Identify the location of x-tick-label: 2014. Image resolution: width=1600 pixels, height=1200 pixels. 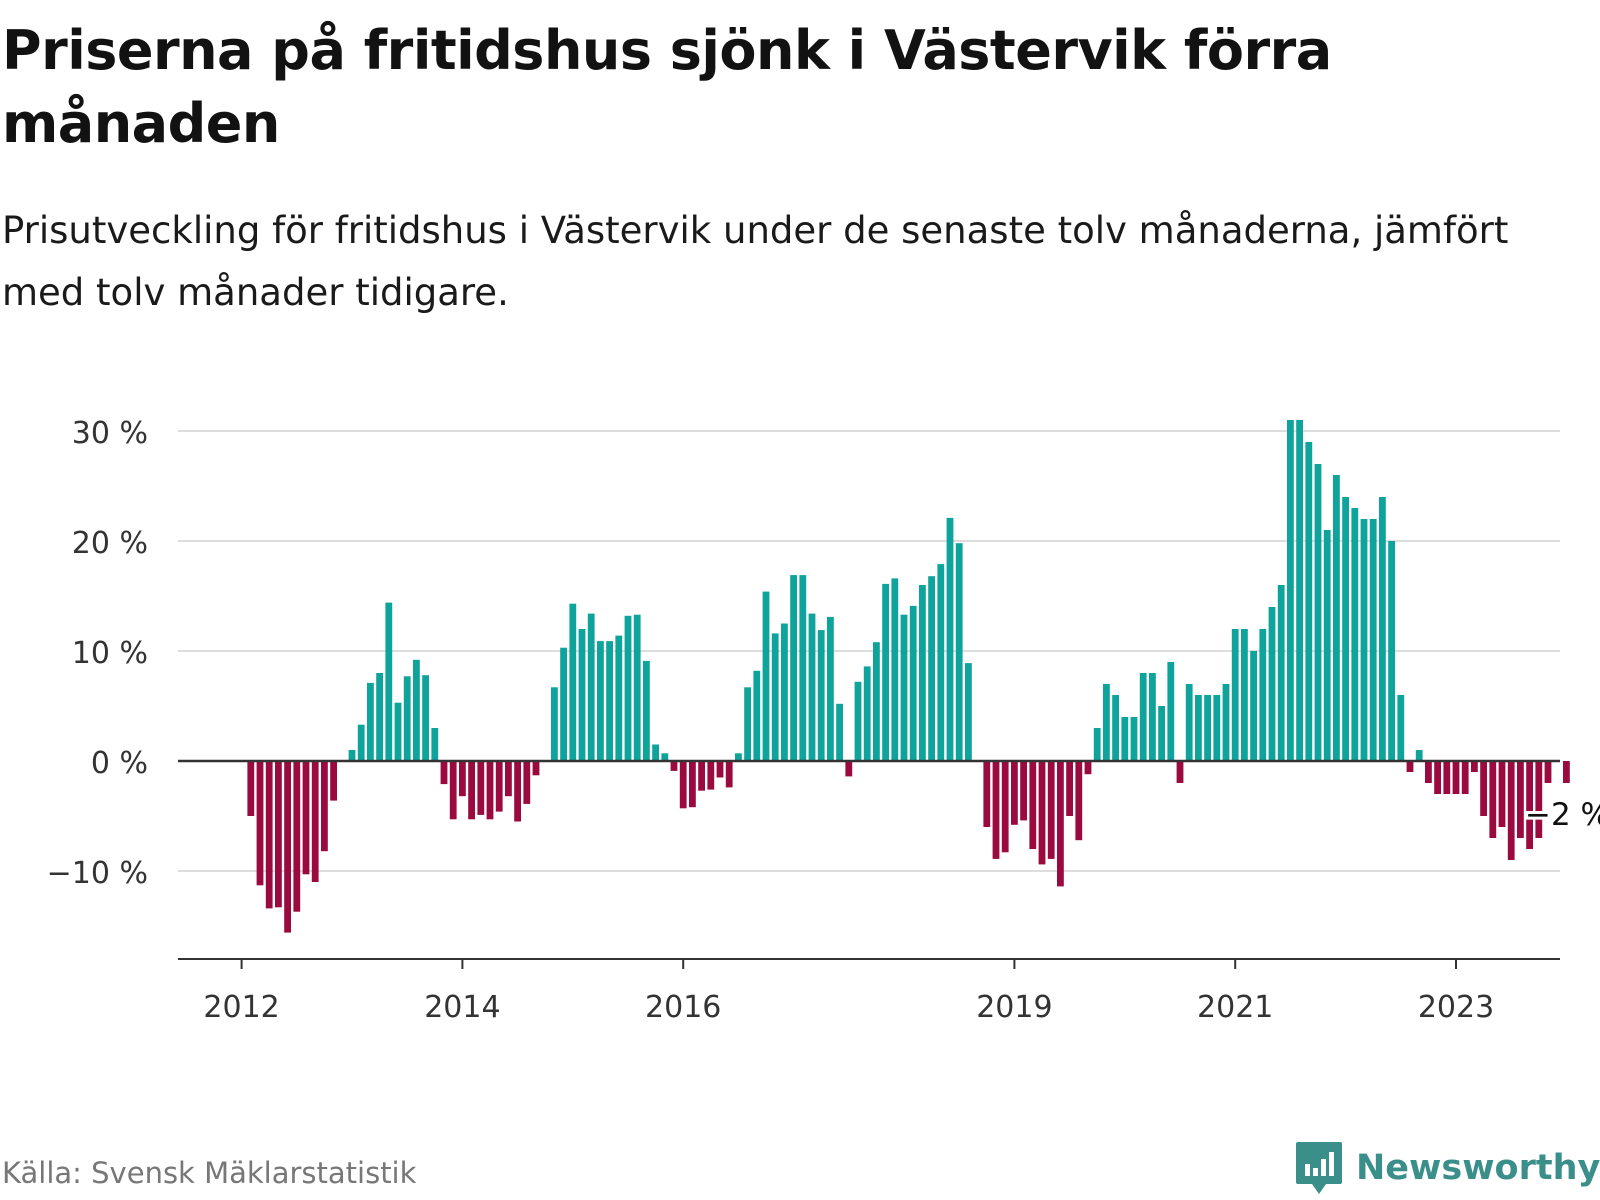
(462, 1007).